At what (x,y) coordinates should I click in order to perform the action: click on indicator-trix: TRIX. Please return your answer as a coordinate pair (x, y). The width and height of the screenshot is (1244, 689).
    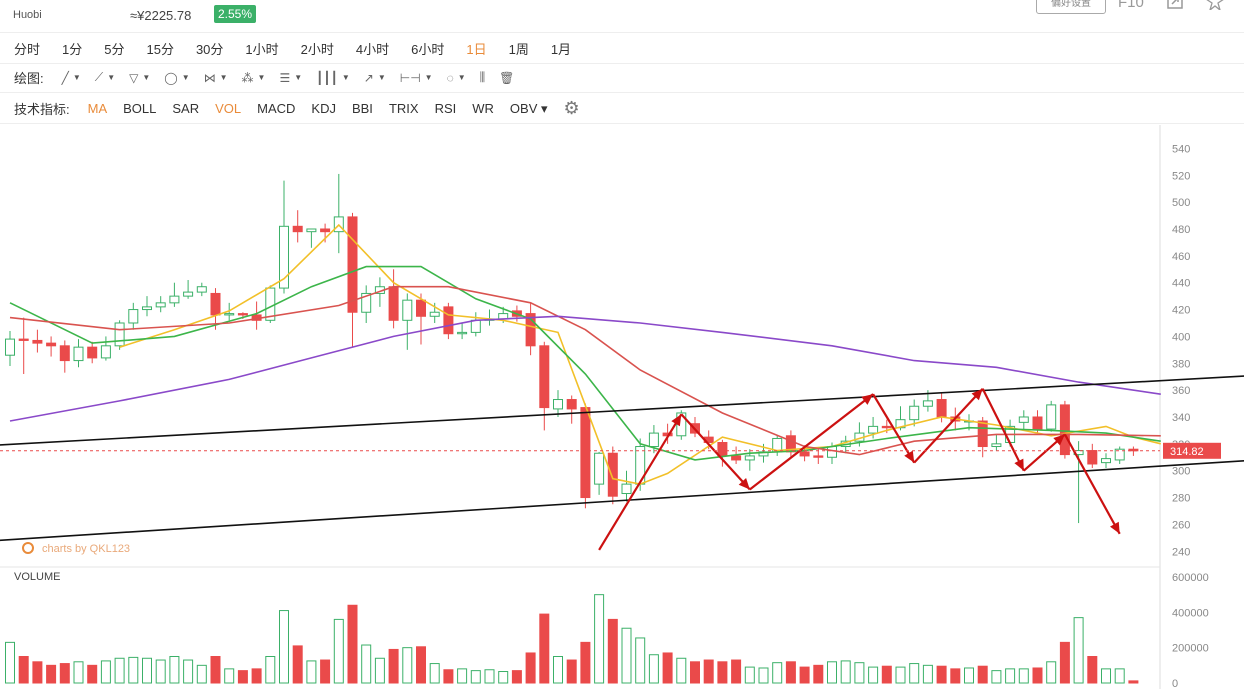
    Looking at the image, I should click on (403, 108).